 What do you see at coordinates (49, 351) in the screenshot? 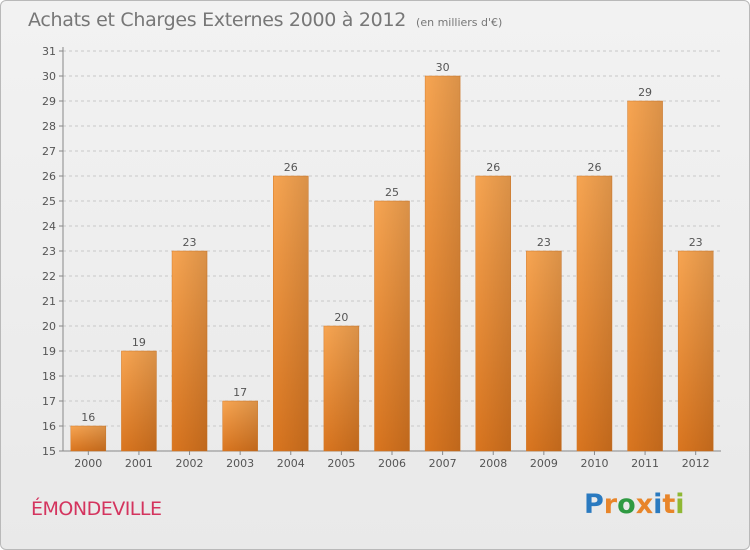
I see `y-tick-label: 19` at bounding box center [49, 351].